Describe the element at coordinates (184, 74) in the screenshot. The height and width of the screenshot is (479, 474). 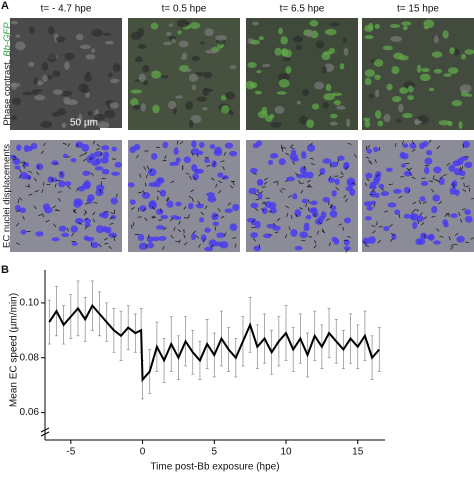
I see `phase-image` at that location.